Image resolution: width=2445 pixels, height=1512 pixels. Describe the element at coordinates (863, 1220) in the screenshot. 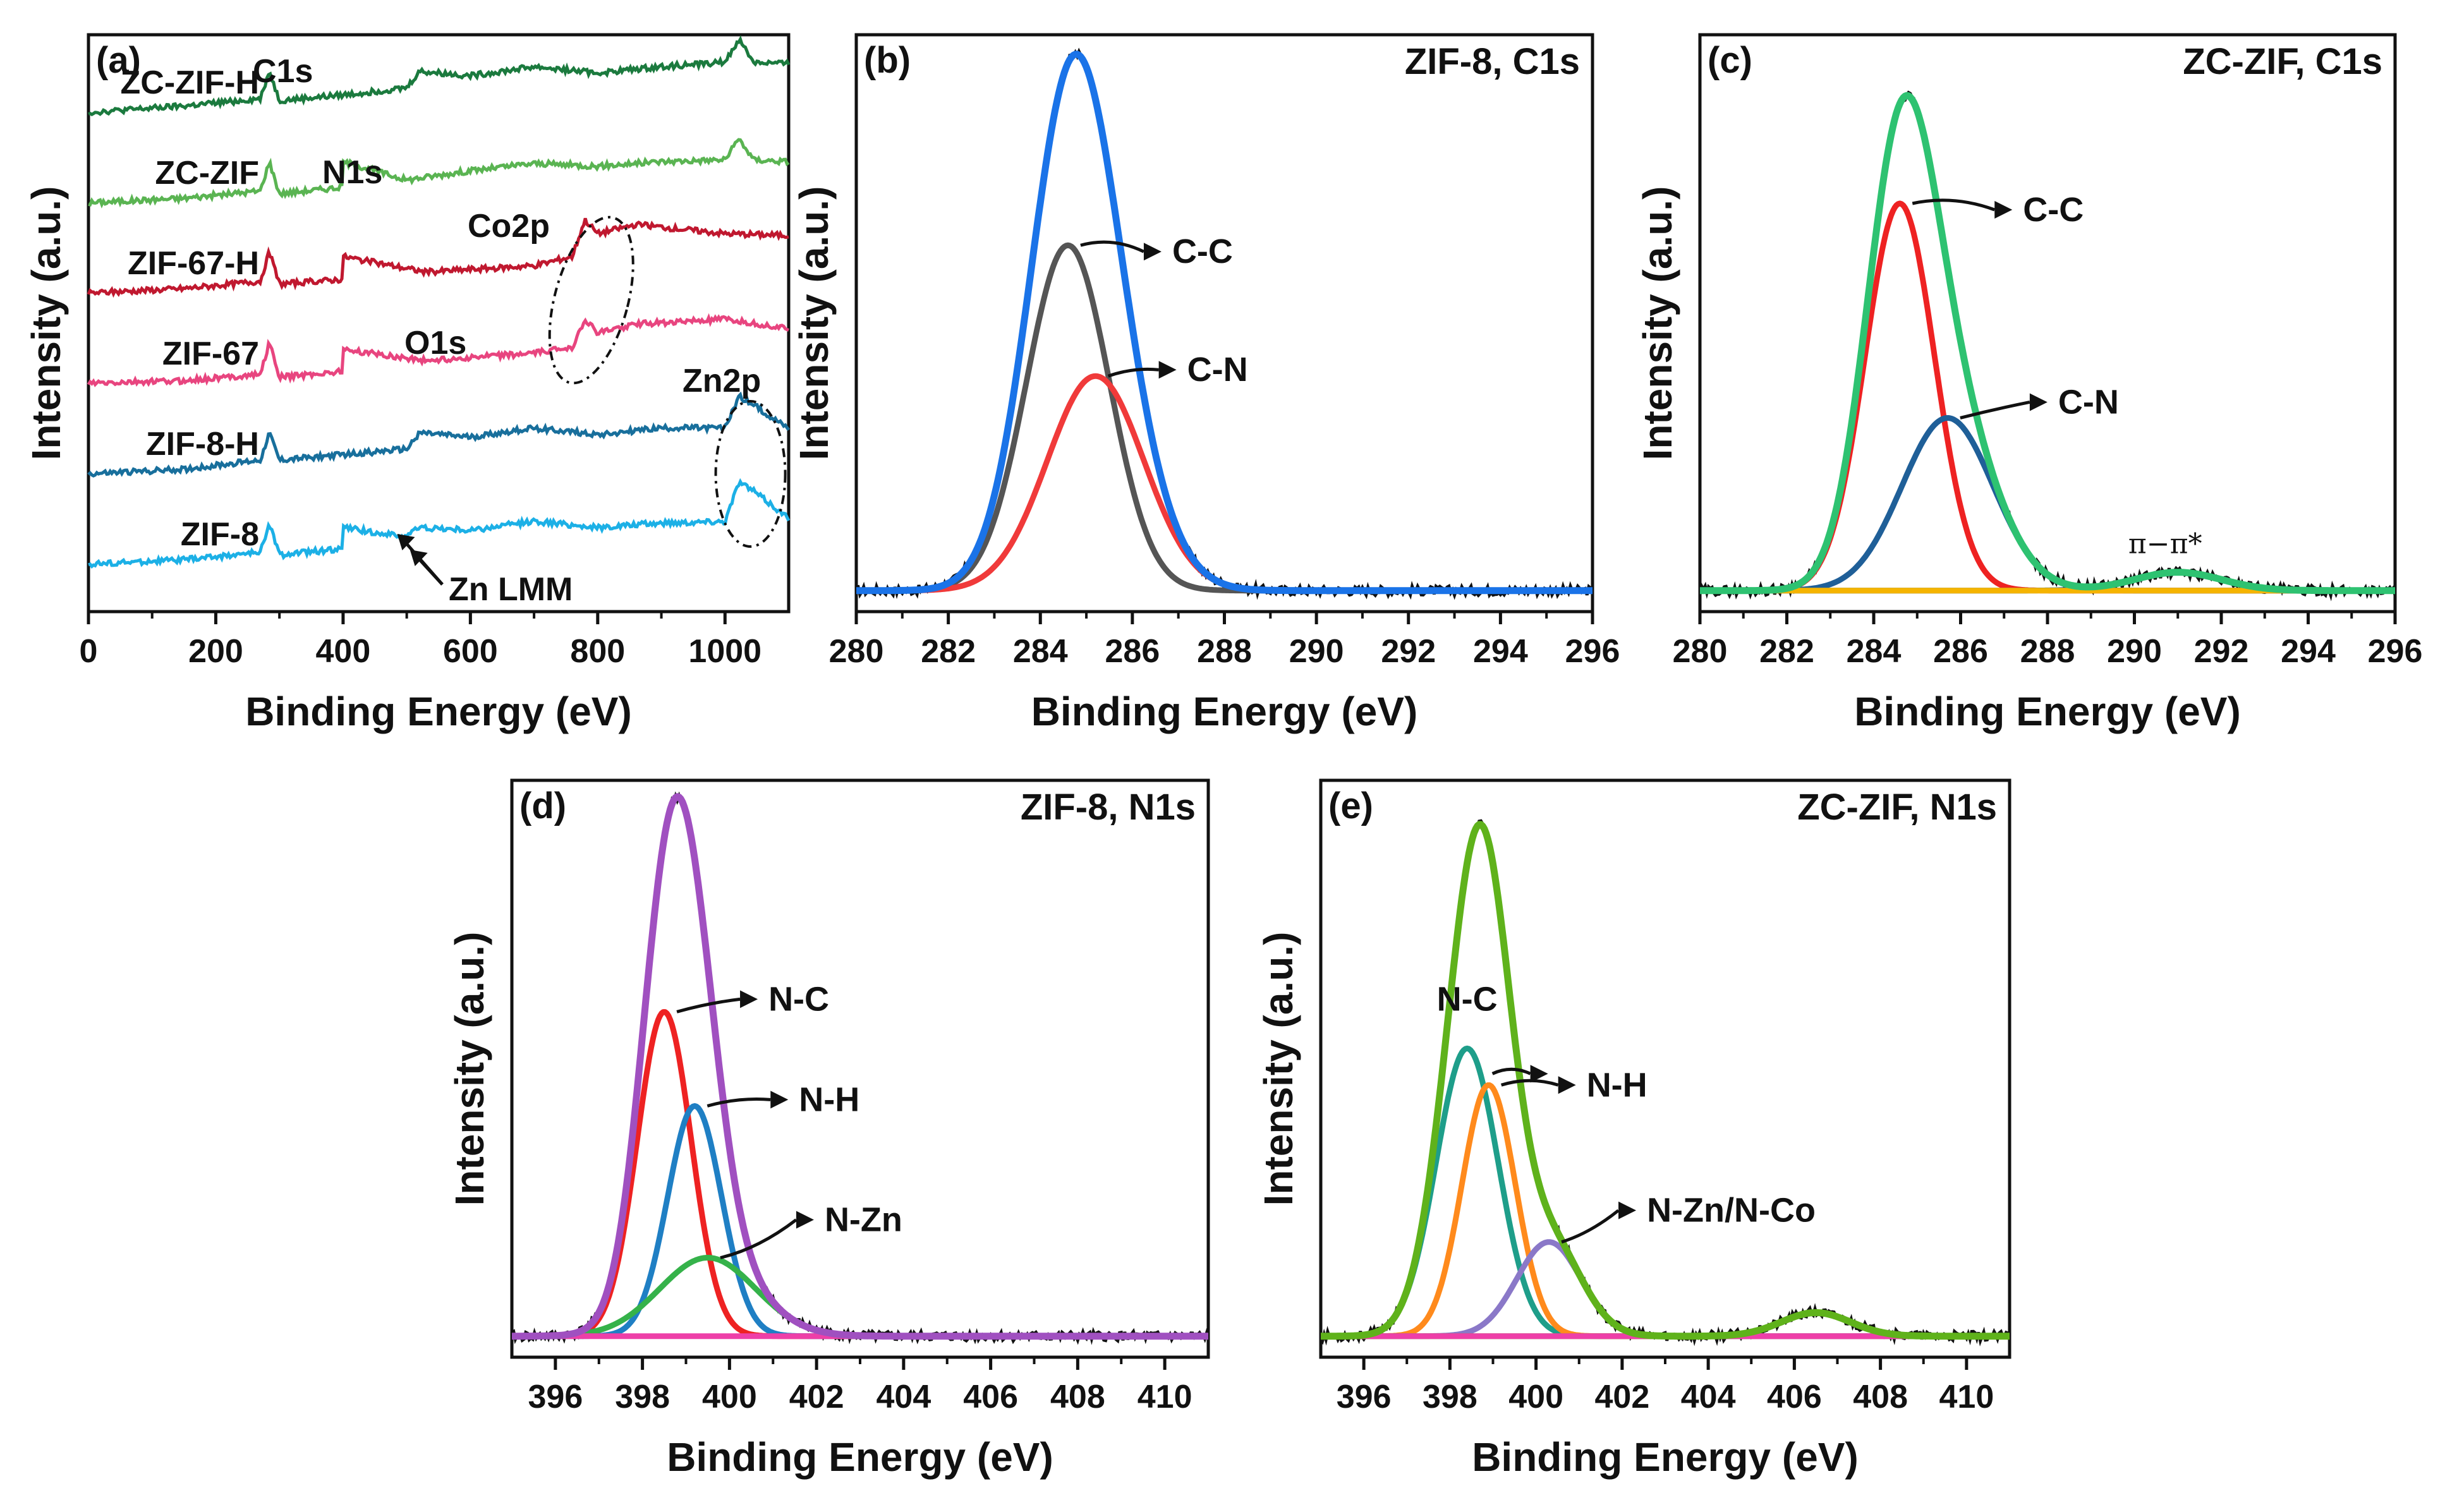

I see `peak-label: N-Zn` at that location.